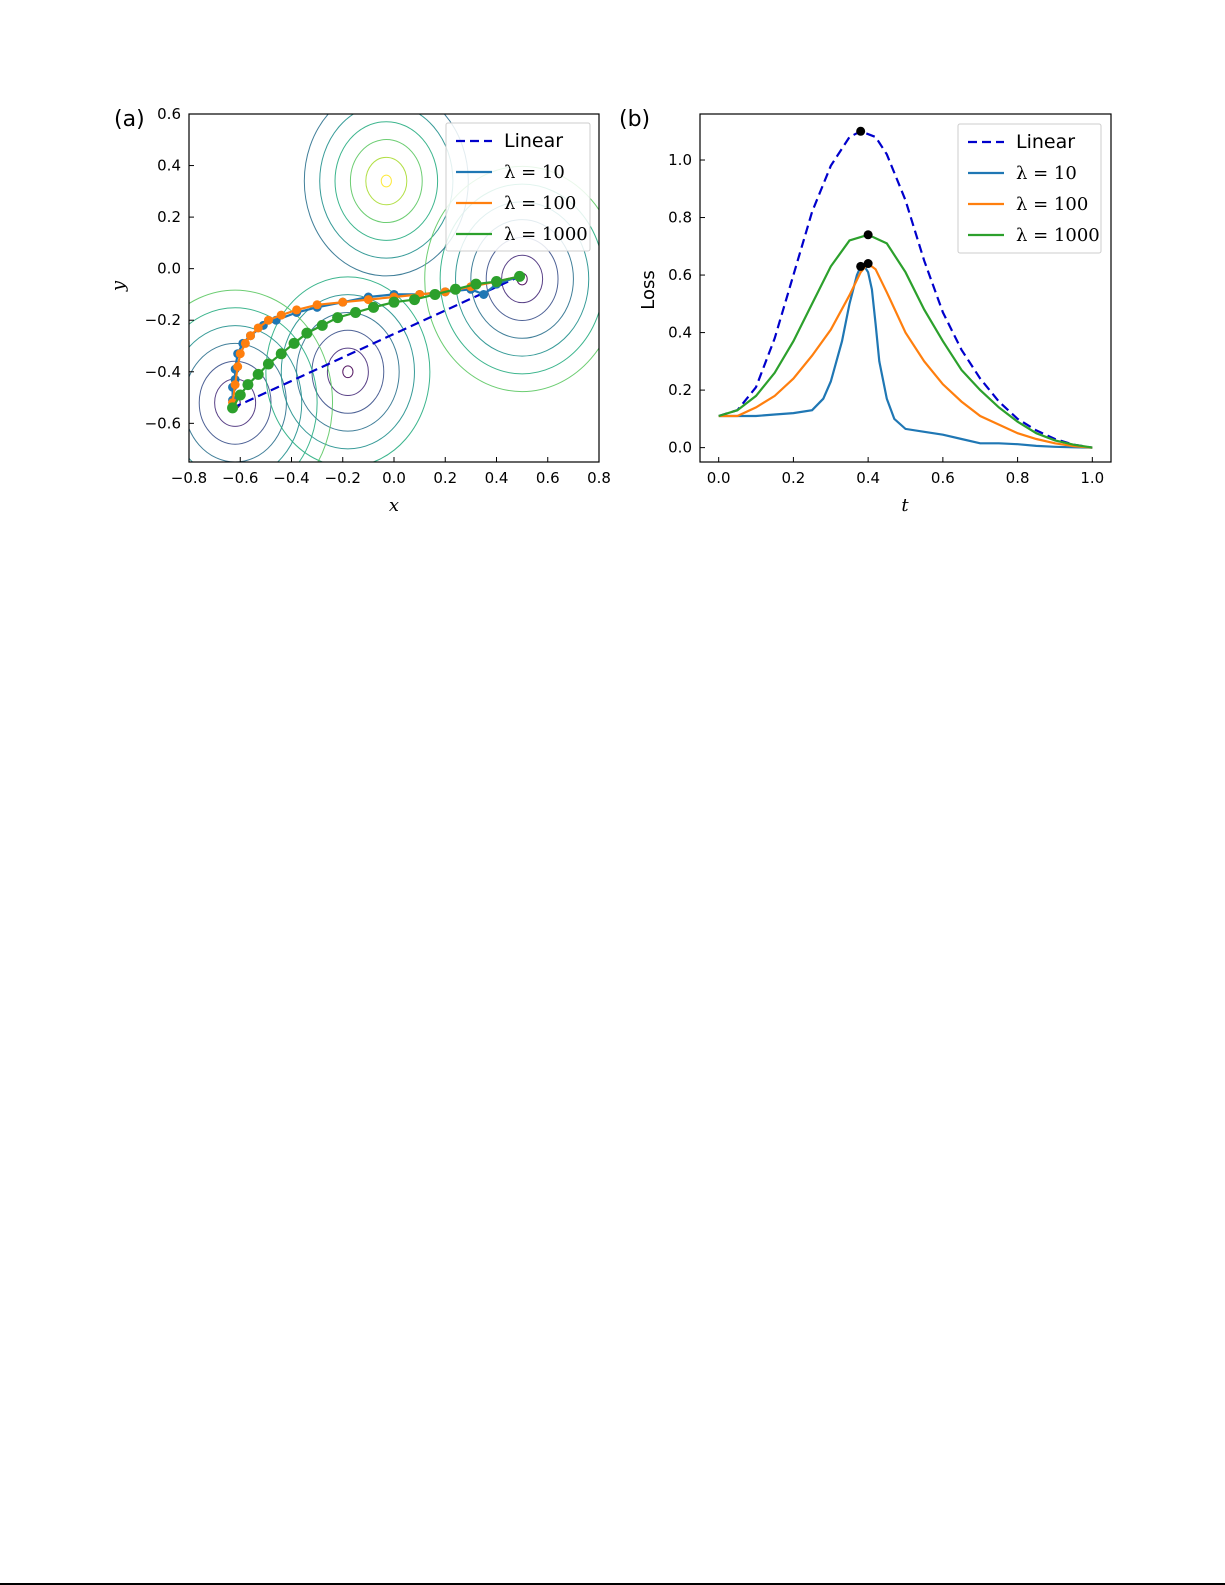  What do you see at coordinates (612, 1584) in the screenshot?
I see `page-bottom-rule` at bounding box center [612, 1584].